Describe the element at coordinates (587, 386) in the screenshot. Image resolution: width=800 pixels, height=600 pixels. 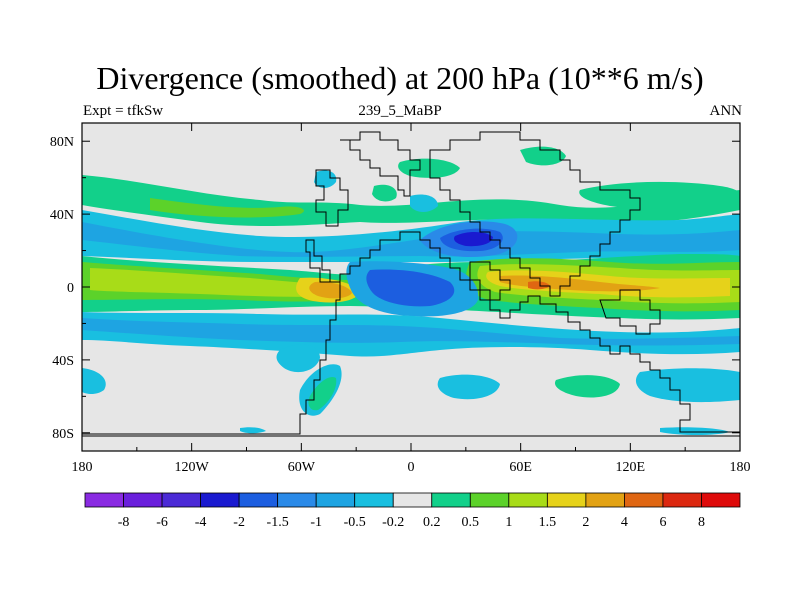
I see `contour-south-indian-green` at that location.